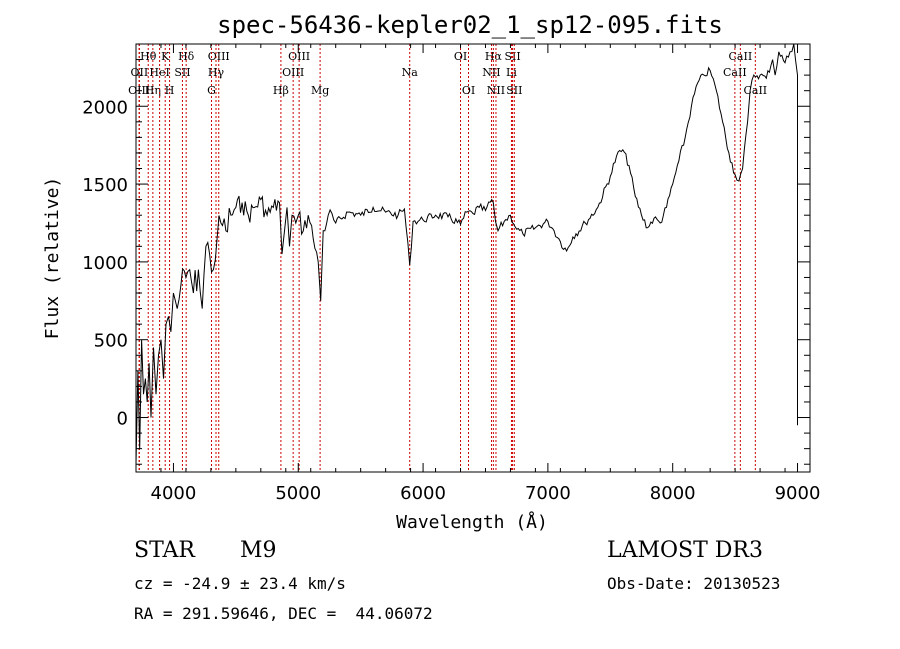 This screenshot has width=900, height=649. I want to click on line-label: HeI, so click(159, 72).